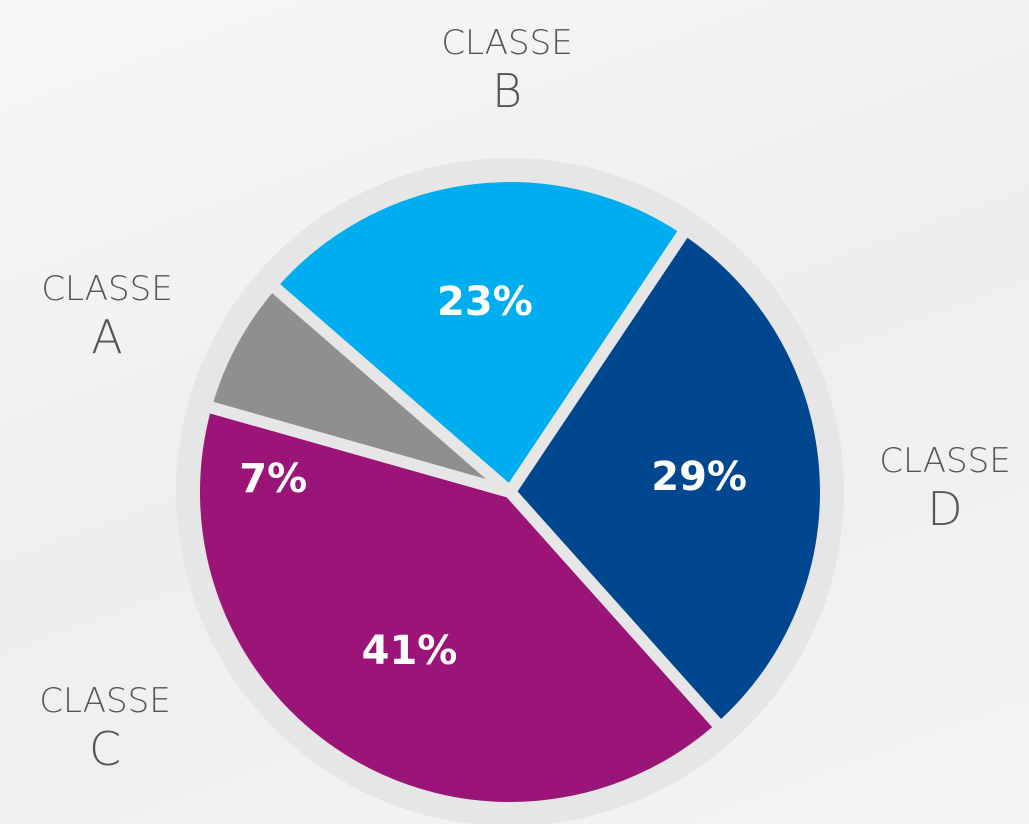  I want to click on value-label: 41%, so click(410, 651).